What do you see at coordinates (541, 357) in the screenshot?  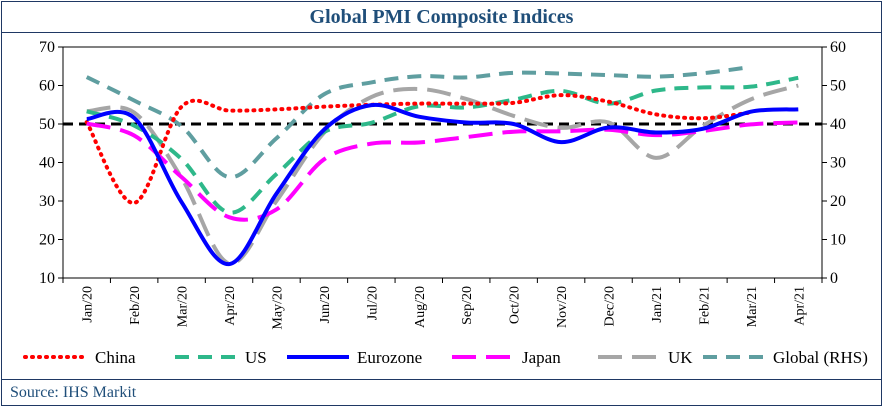 I see `legend-label-japan: Japan` at bounding box center [541, 357].